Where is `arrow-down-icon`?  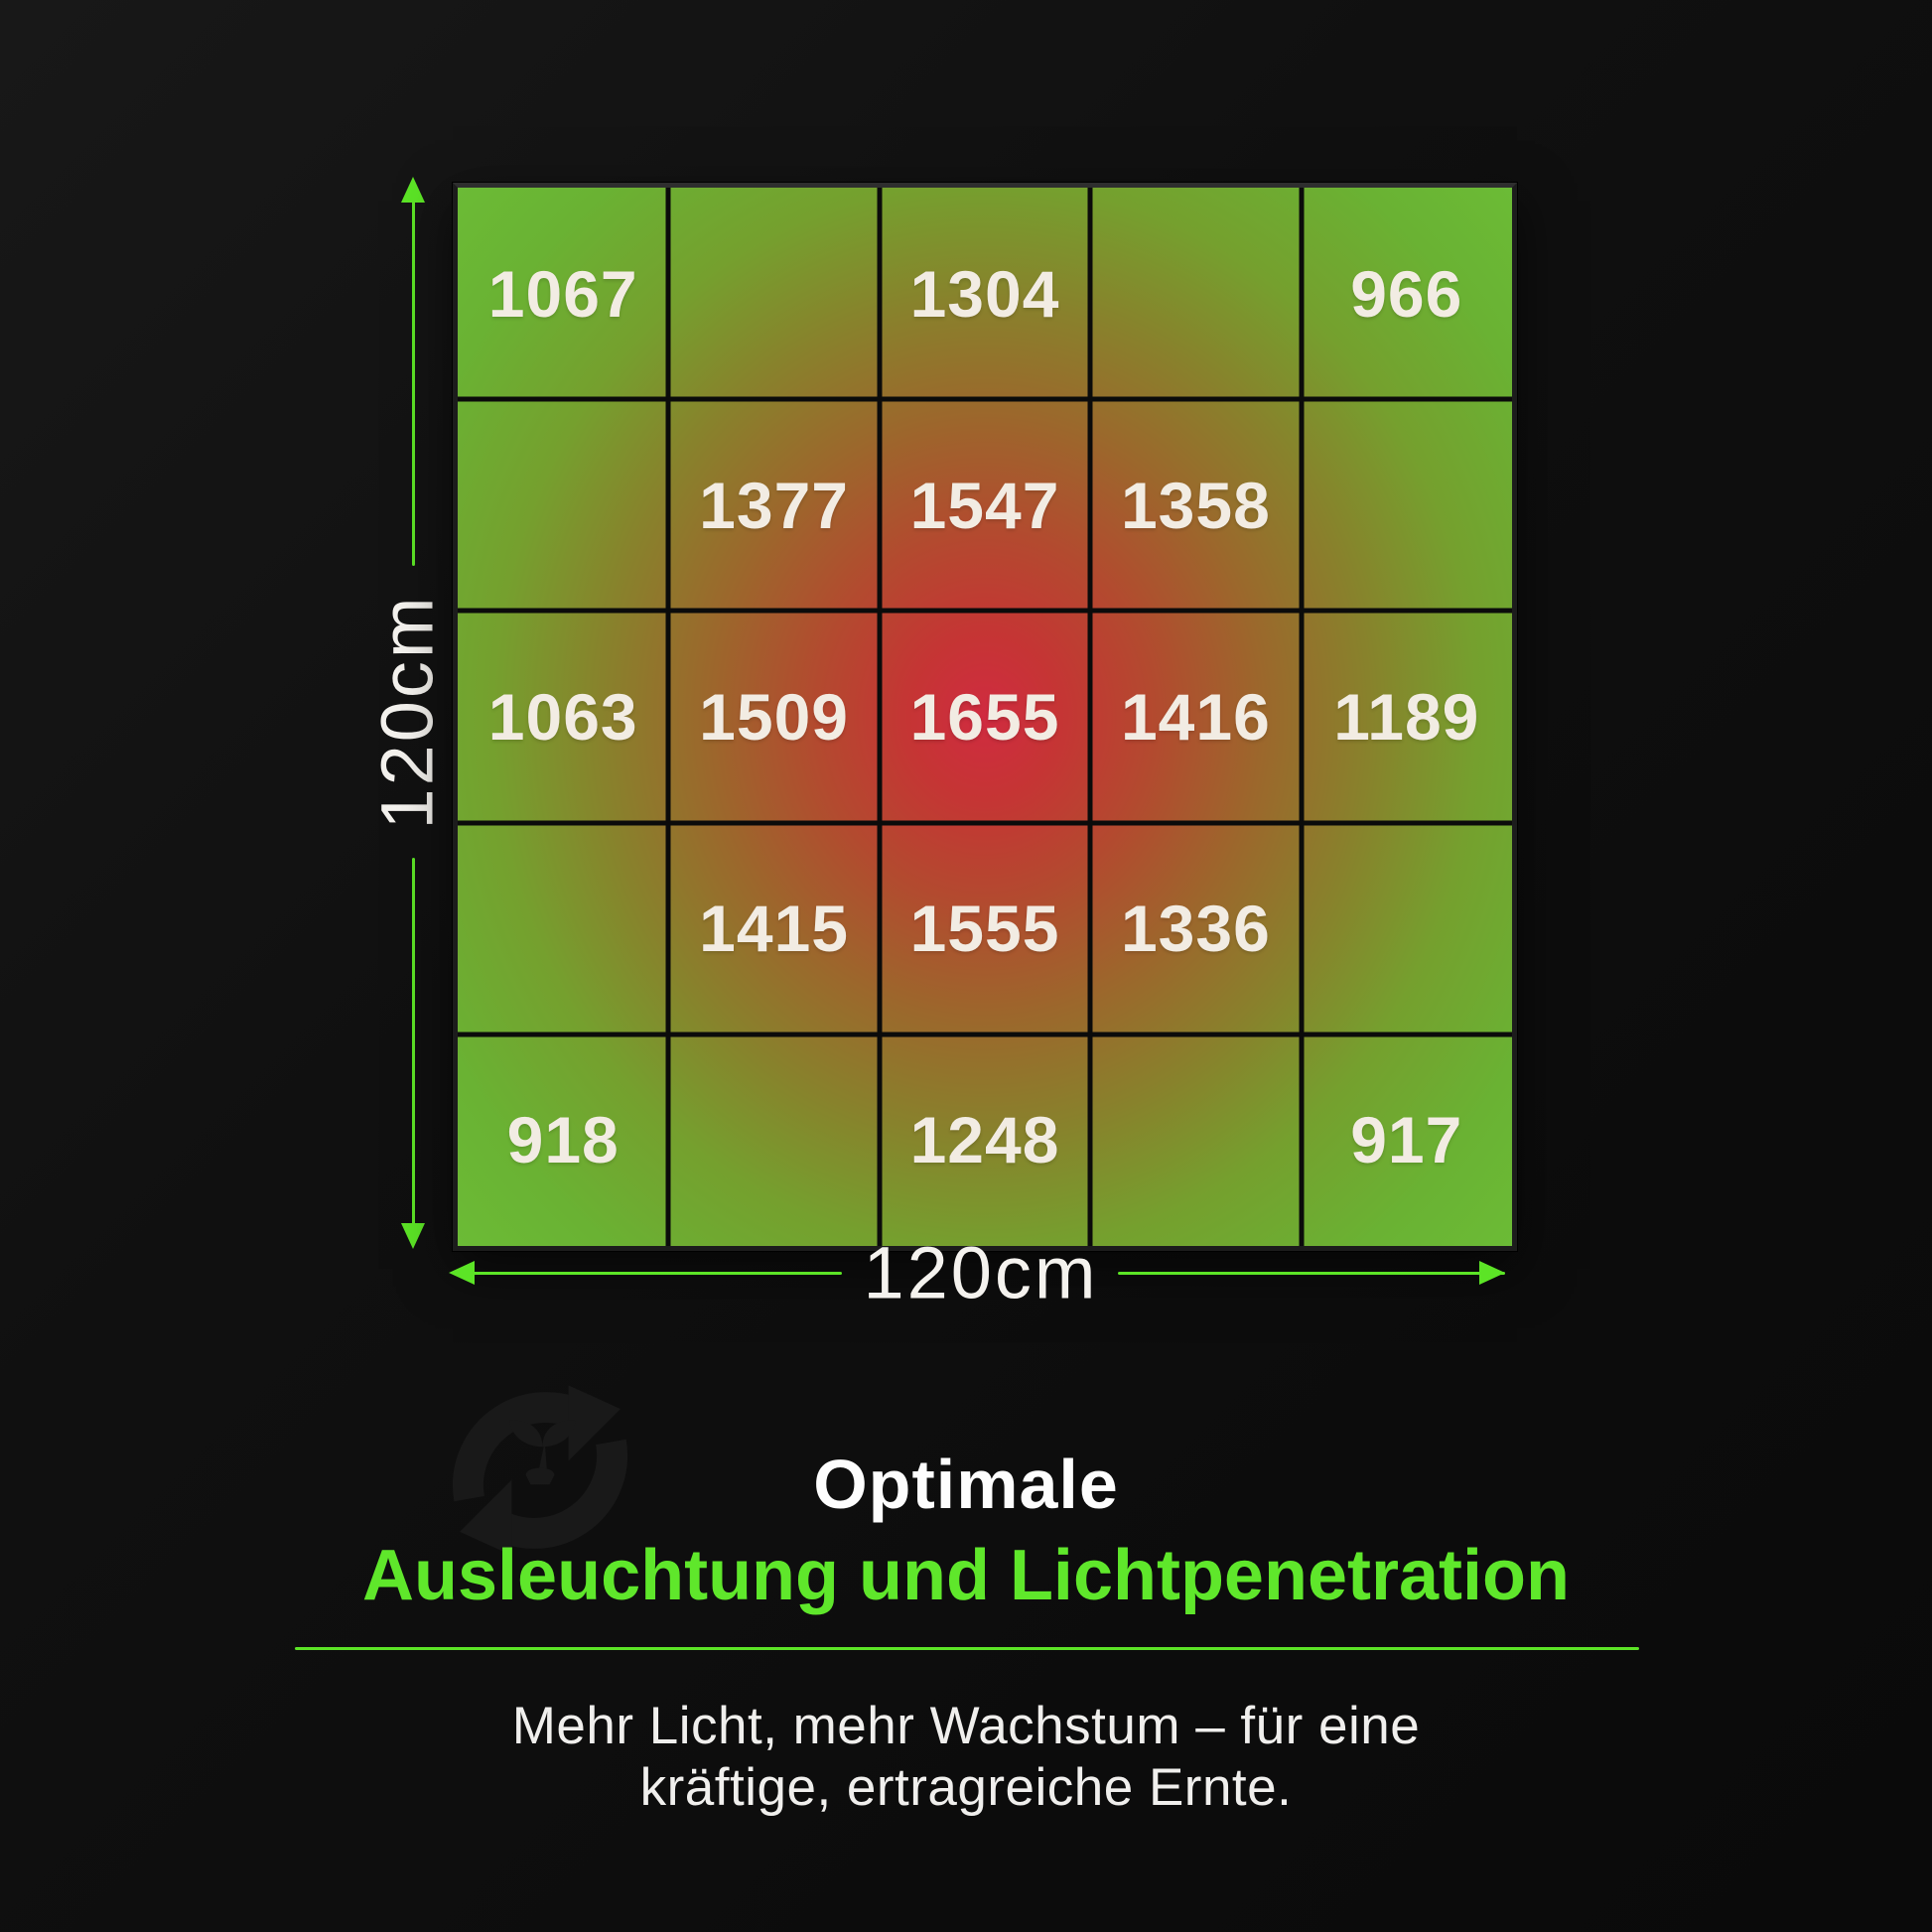
arrow-down-icon is located at coordinates (413, 1236).